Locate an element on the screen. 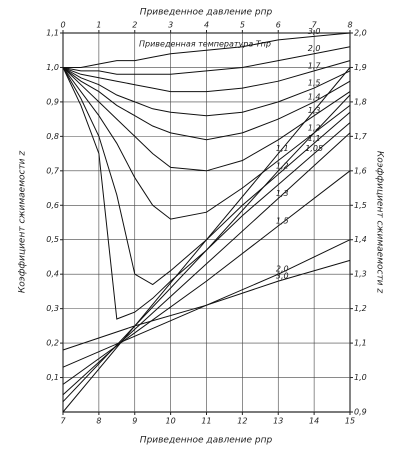 This screenshot has width=400, height=454. y-tick-label: 0,5 is located at coordinates (52, 239).